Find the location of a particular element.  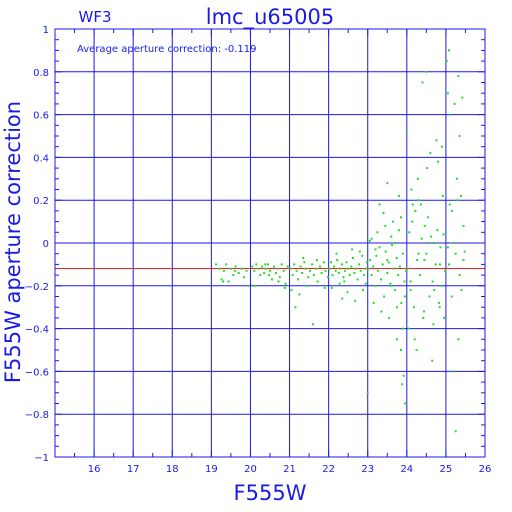

y-tick-label: −0.8 is located at coordinates (37, 415).